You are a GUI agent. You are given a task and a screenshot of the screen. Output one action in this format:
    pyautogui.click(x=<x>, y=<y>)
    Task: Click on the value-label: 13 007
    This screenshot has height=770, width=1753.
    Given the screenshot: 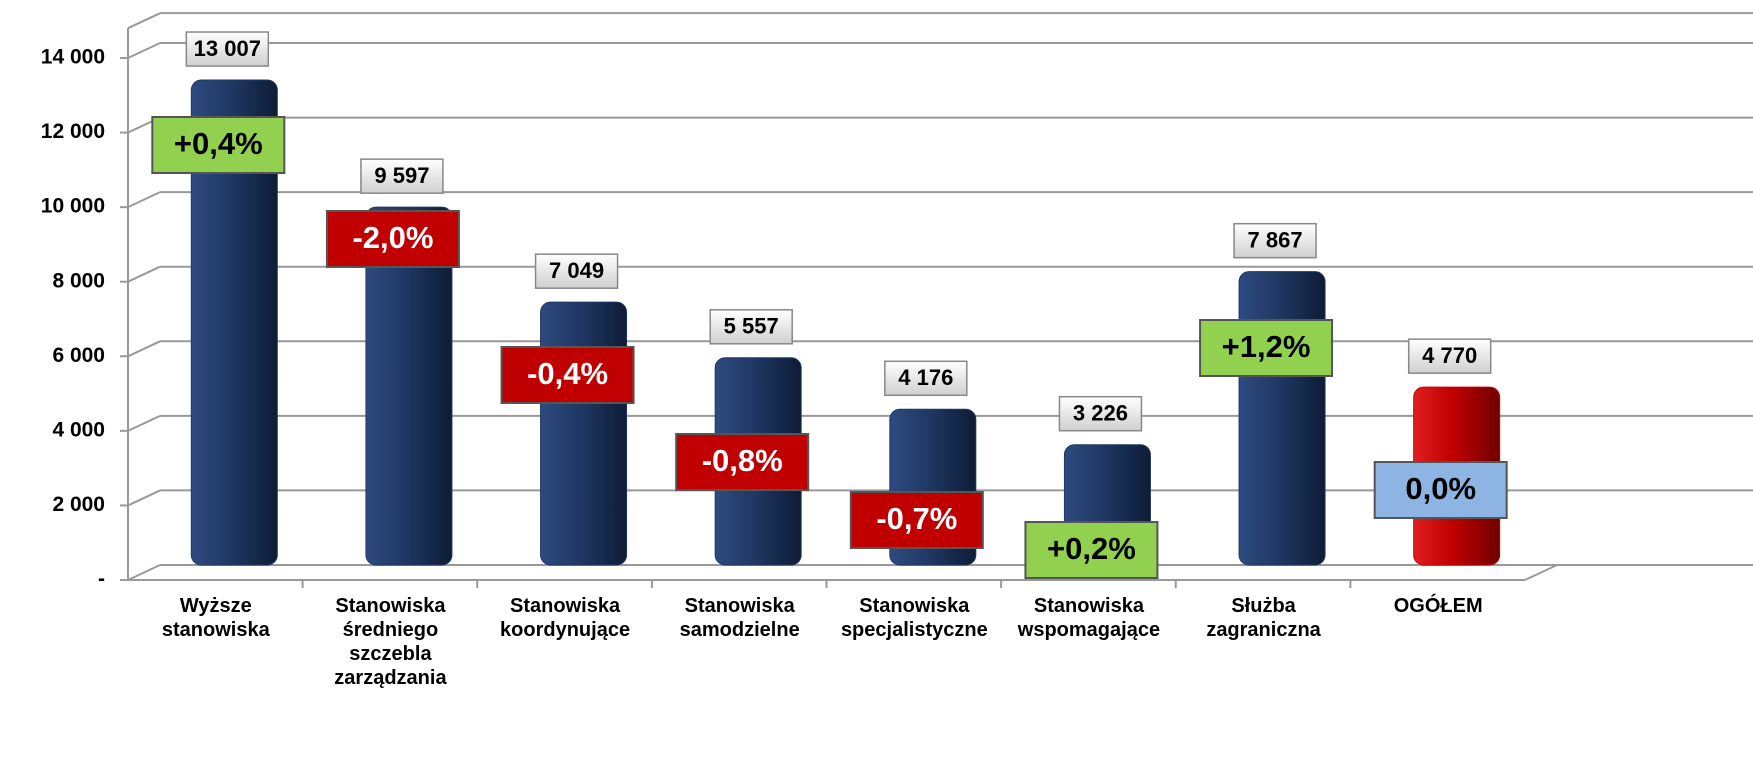 What is the action you would take?
    pyautogui.click(x=227, y=48)
    